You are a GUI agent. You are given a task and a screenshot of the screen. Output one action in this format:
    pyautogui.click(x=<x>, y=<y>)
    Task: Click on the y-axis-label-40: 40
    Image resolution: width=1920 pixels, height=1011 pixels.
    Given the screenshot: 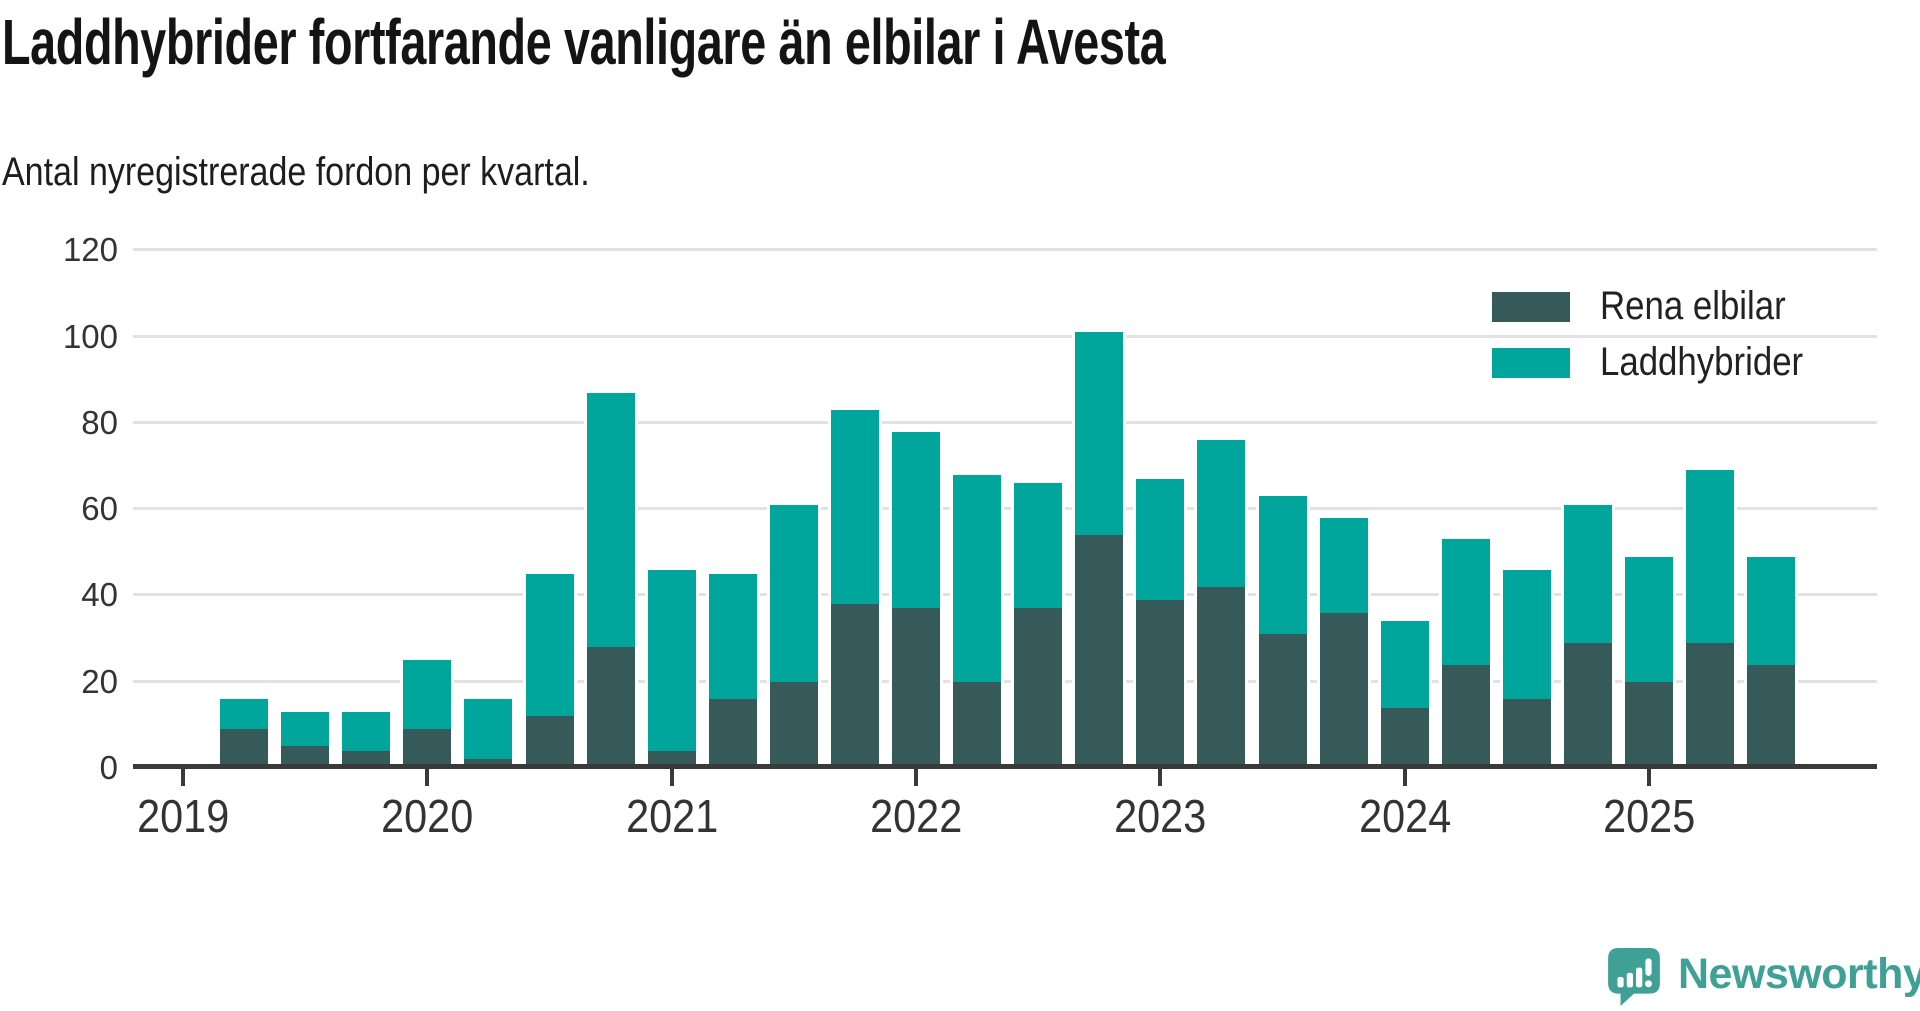 What is the action you would take?
    pyautogui.click(x=99, y=595)
    